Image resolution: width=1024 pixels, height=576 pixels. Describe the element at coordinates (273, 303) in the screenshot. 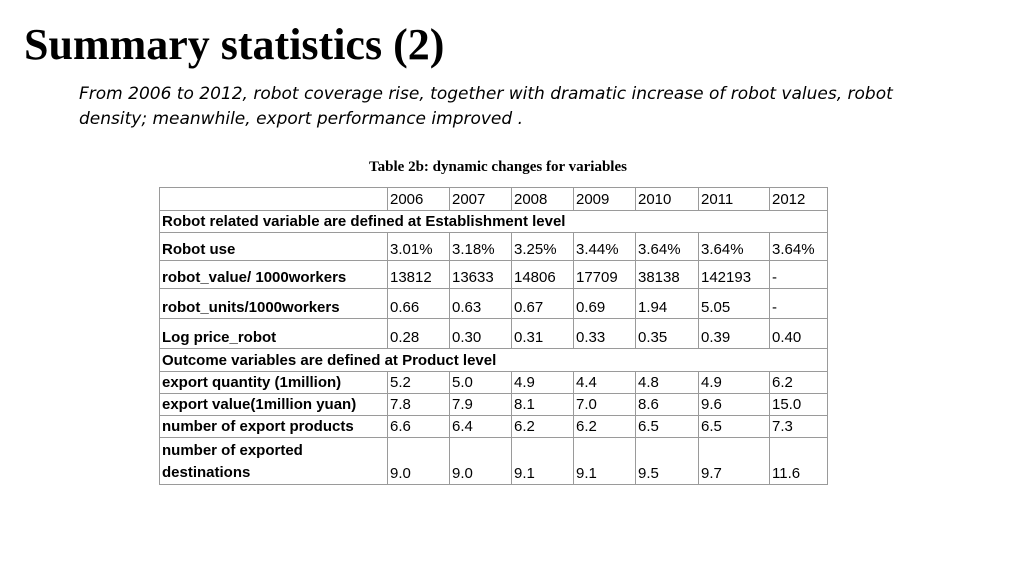

I see `row-label: robot_units/1000workers` at that location.